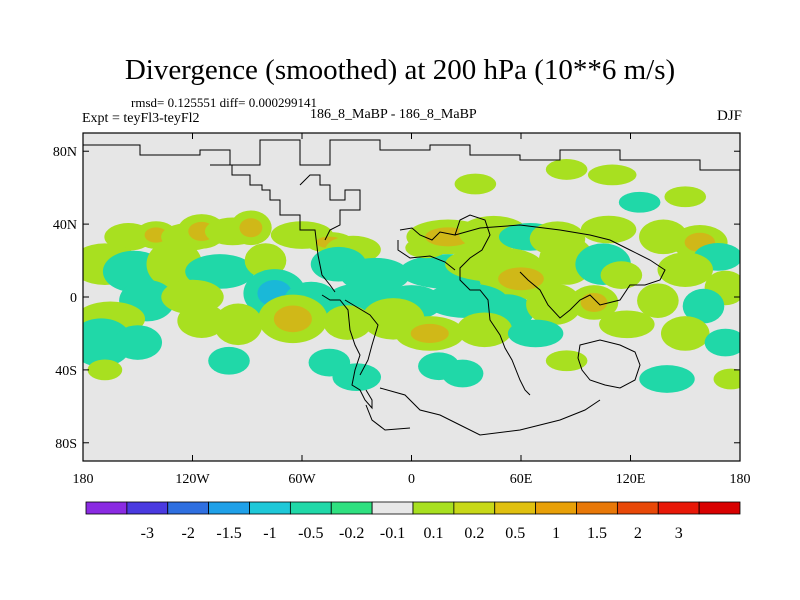 This screenshot has width=800, height=600. Describe the element at coordinates (638, 533) in the screenshot. I see `colorbar-label: 2` at that location.